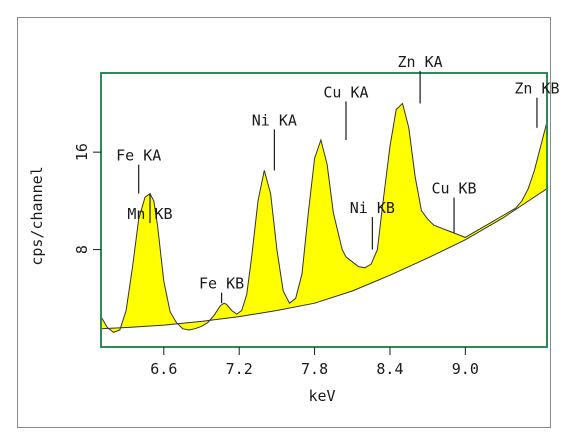 This screenshot has height=445, width=570. I want to click on x-axis: 6.6 7.2 7.8 8.4 9.0, so click(314, 362).